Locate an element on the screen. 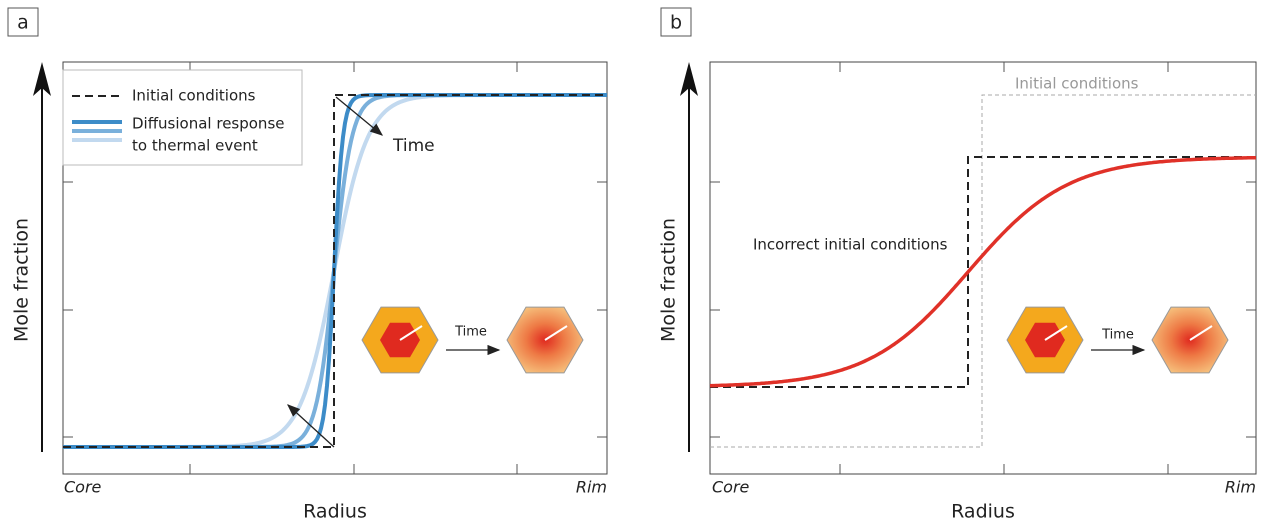  annotation: Time is located at coordinates (413, 146).